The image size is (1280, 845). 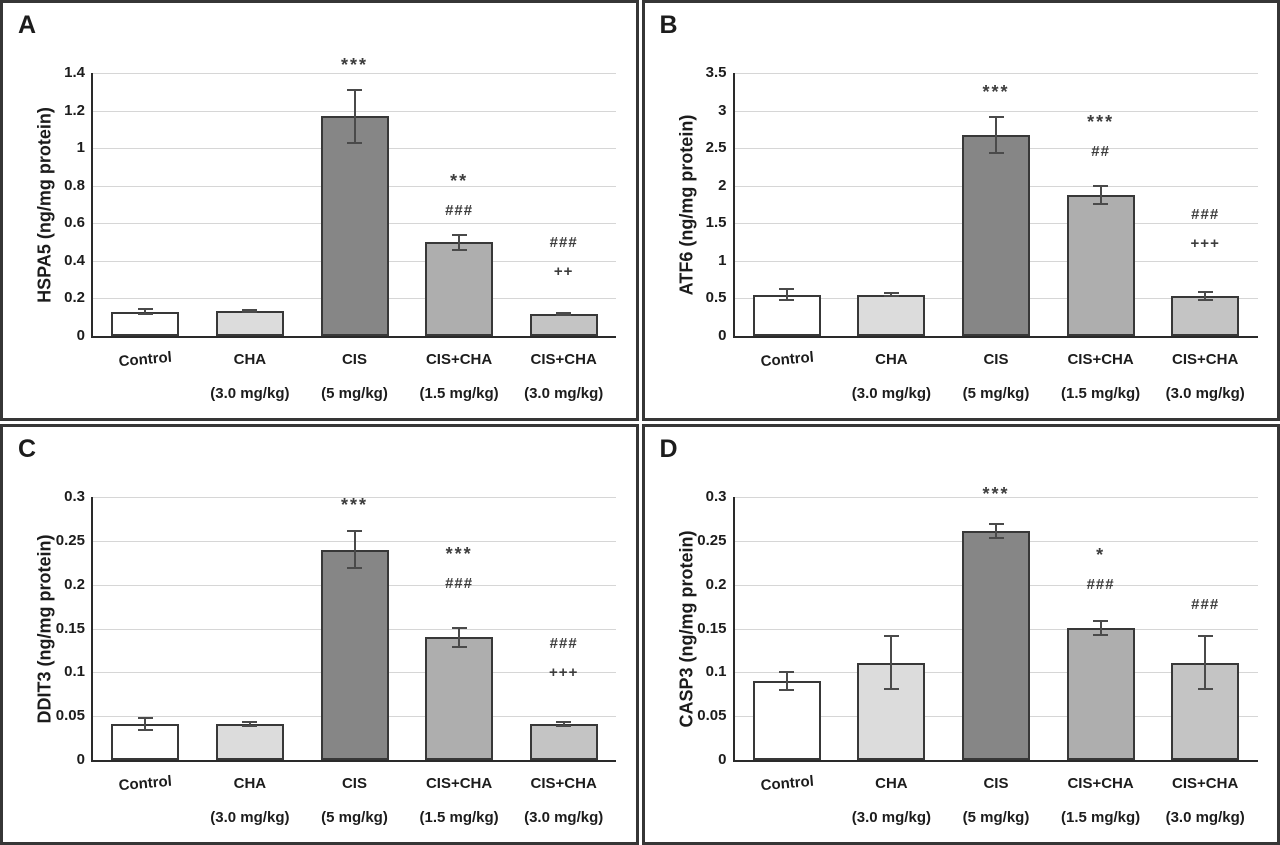 What do you see at coordinates (716, 298) in the screenshot?
I see `y-tick-label: 0.5` at bounding box center [716, 298].